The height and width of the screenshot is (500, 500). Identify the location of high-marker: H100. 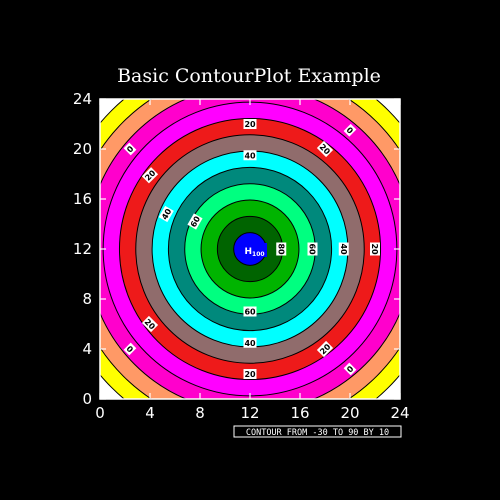
(255, 250).